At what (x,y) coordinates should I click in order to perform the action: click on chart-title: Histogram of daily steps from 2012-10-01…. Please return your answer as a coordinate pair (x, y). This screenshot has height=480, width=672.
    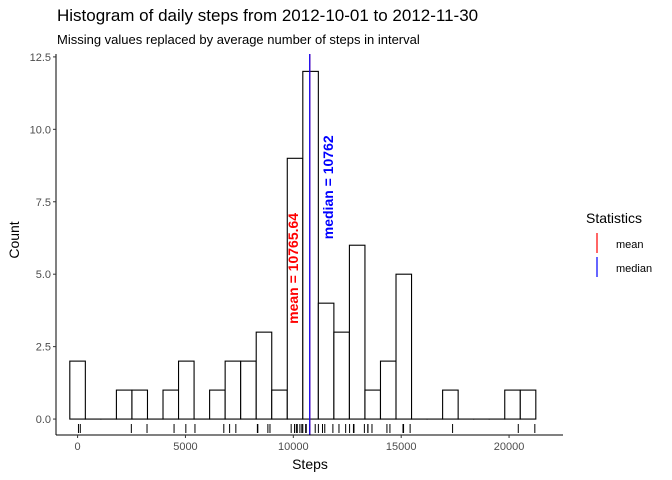
    Looking at the image, I should click on (267, 15).